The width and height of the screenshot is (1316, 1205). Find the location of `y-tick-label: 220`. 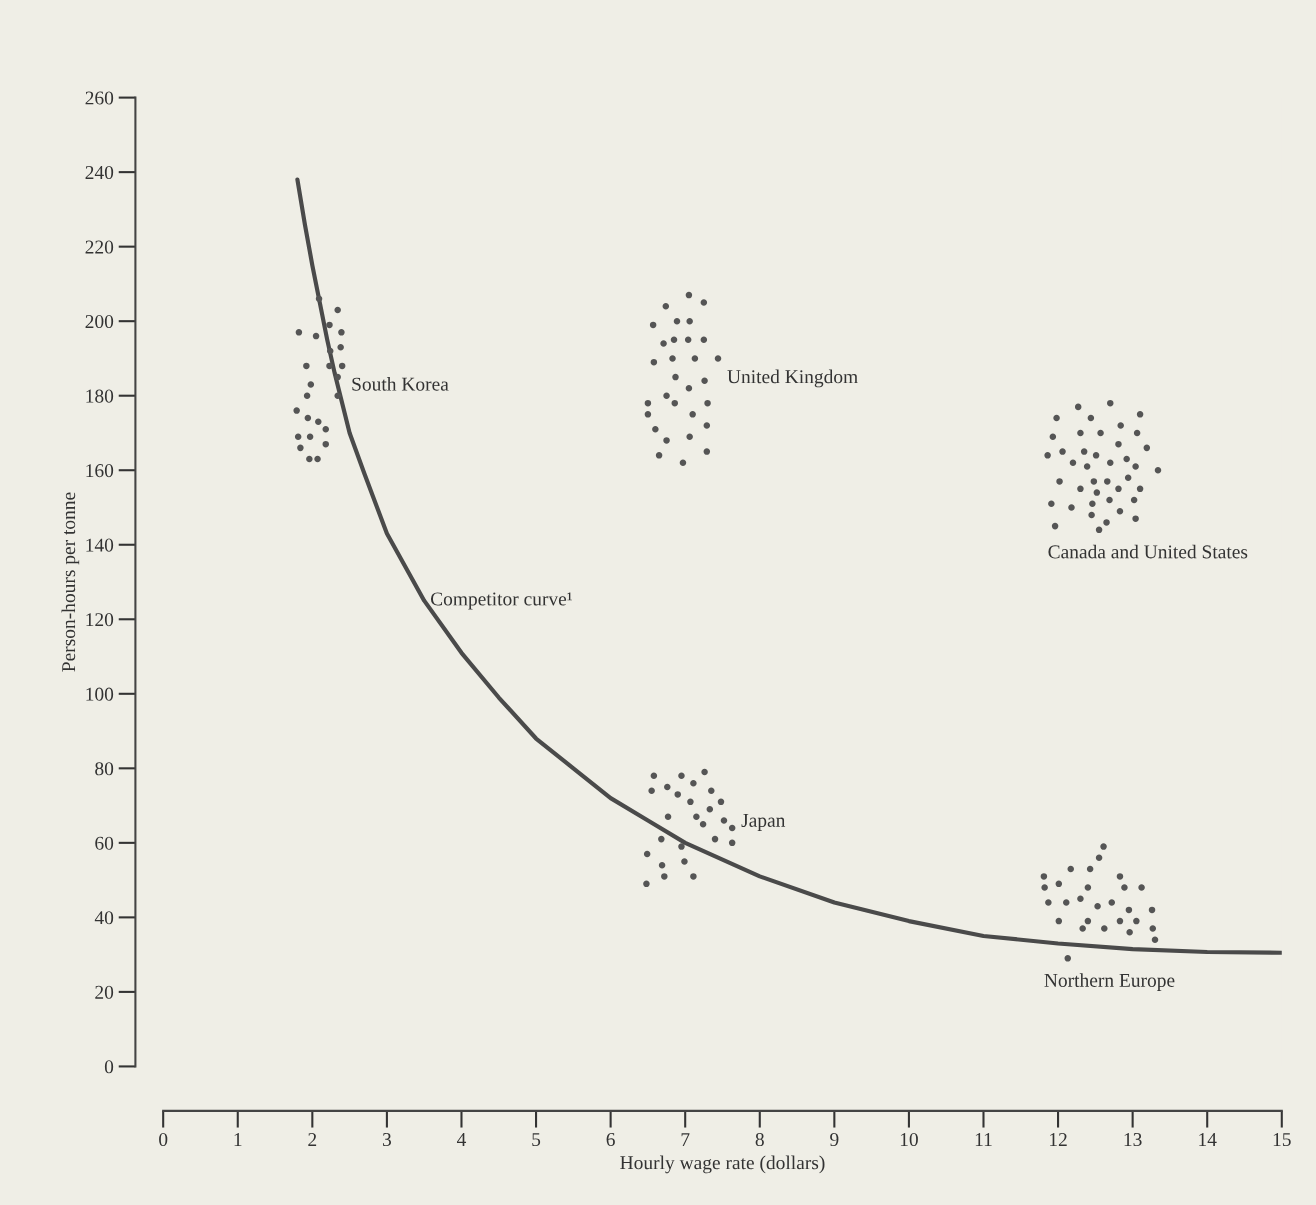

y-tick-label: 220 is located at coordinates (99, 247).